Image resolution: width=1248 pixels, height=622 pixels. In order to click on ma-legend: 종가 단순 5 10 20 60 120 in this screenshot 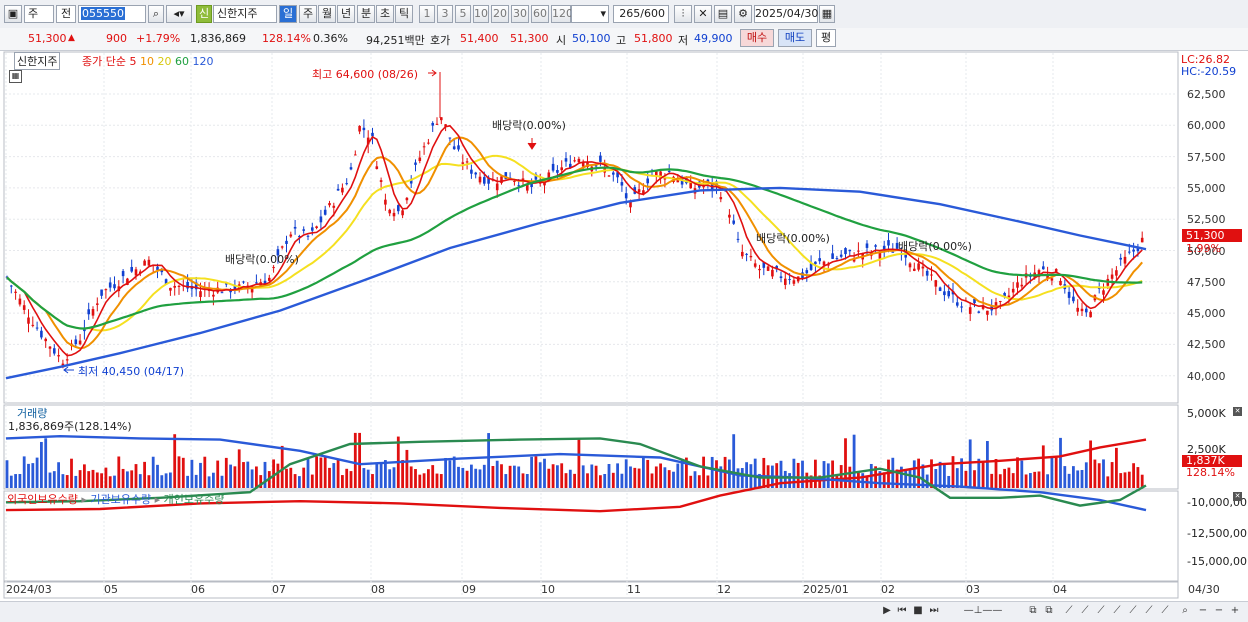, I will do `click(147, 61)`.